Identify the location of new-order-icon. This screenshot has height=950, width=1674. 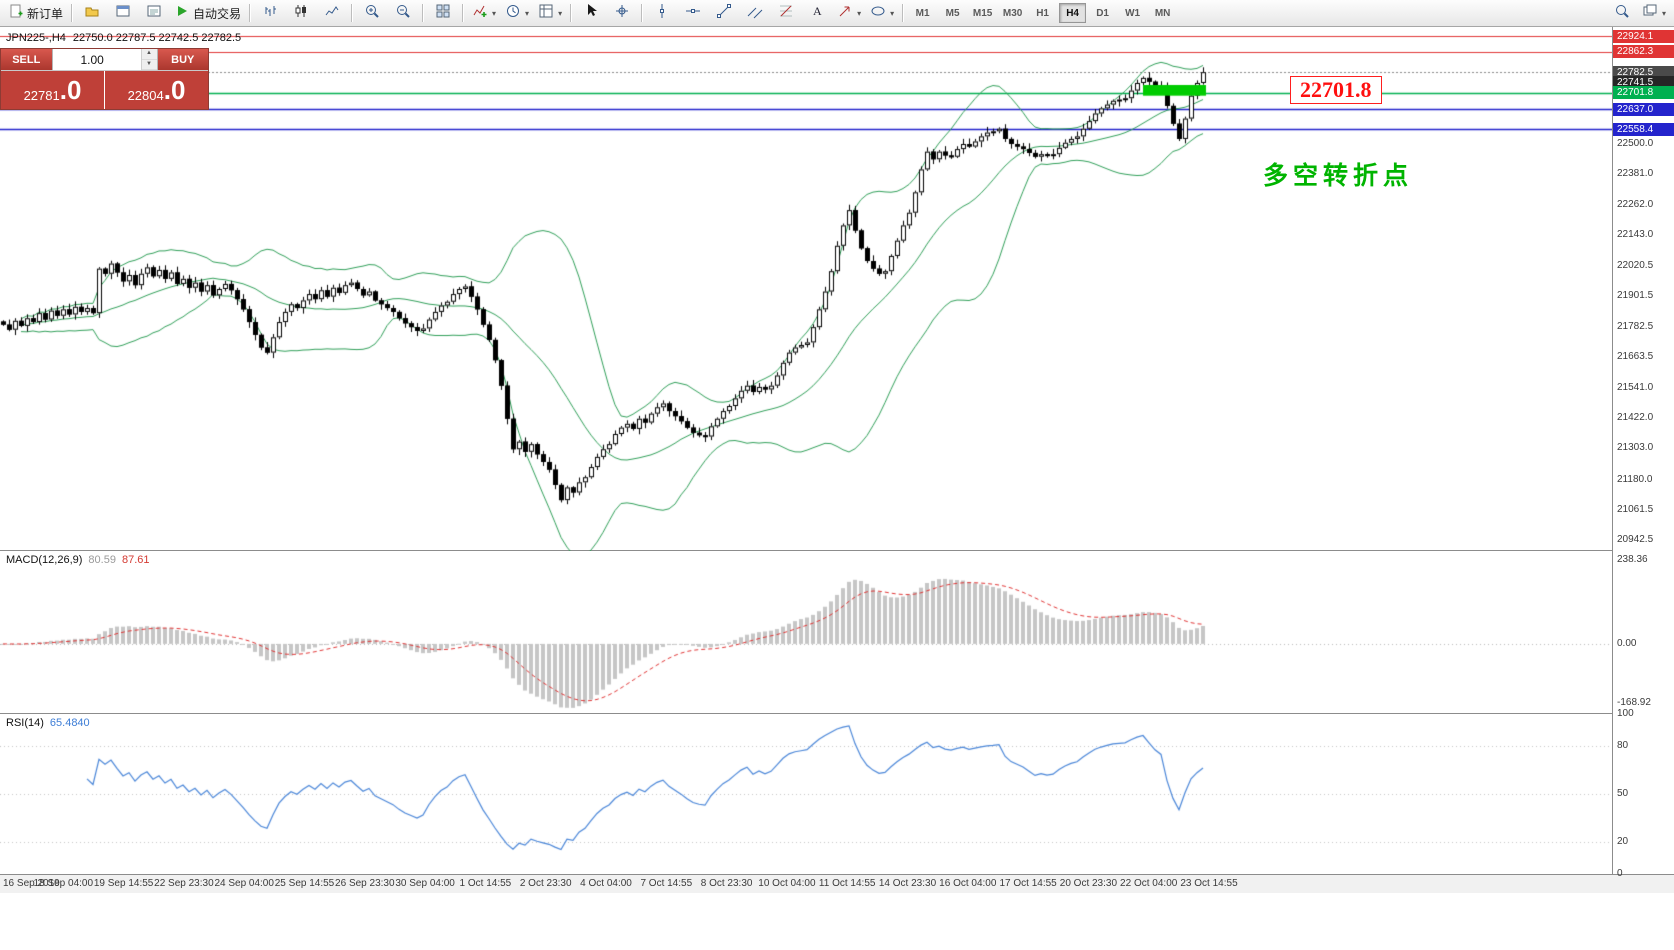
(16, 13).